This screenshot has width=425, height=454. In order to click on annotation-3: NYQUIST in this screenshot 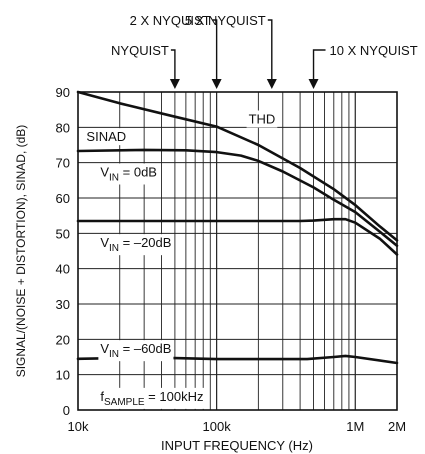, I will do `click(145, 66)`.